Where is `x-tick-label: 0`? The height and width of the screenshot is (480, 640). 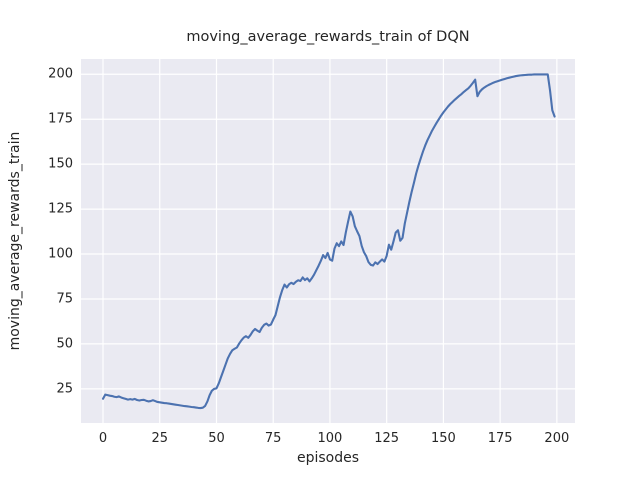
x-tick-label: 0 is located at coordinates (103, 438).